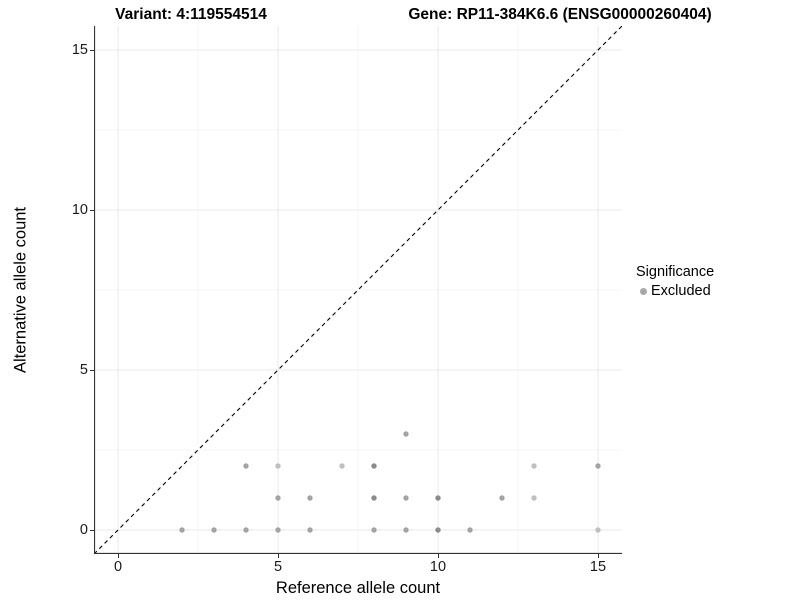 The width and height of the screenshot is (800, 600). I want to click on excluded-point-swatch-icon, so click(643, 291).